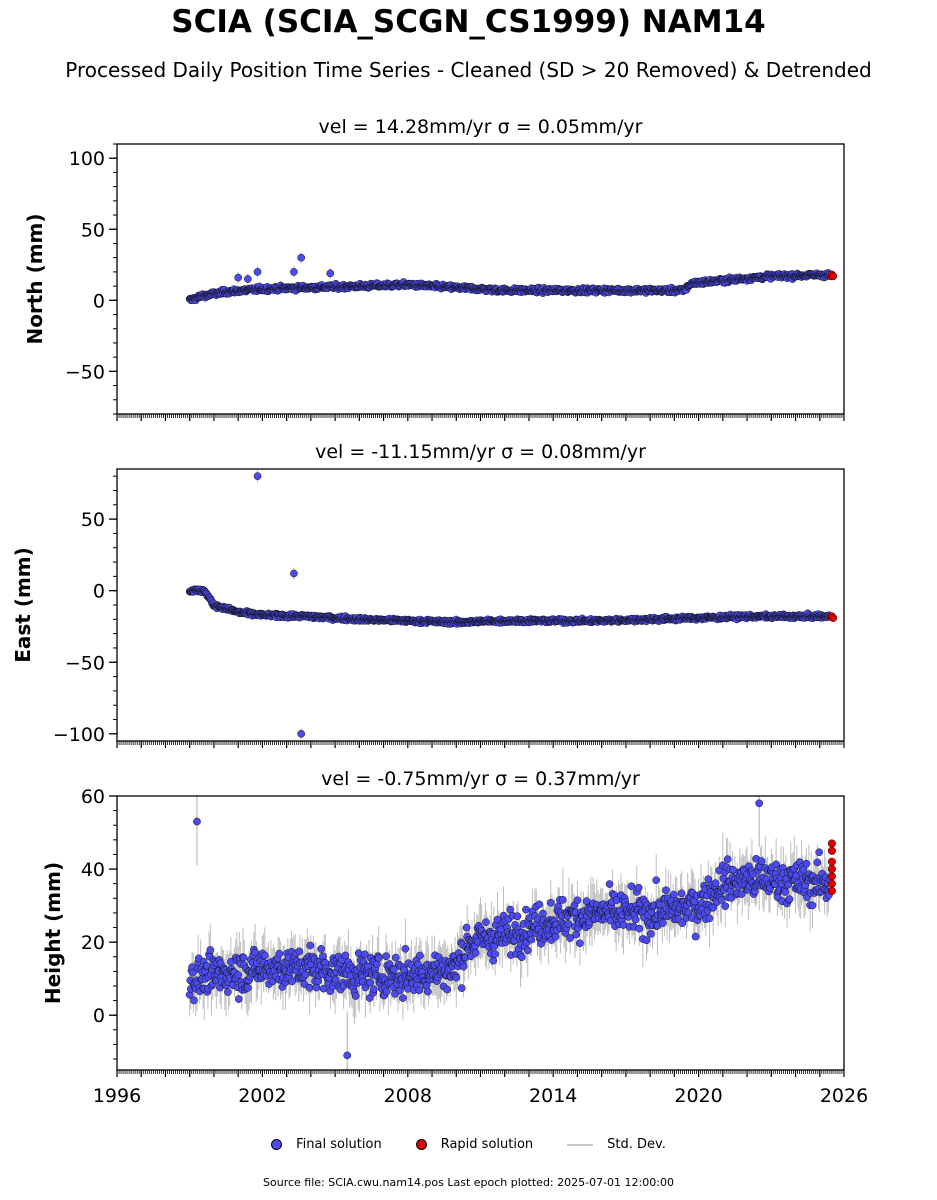  I want to click on y-axis-label-height: Height (mm), so click(53, 933).